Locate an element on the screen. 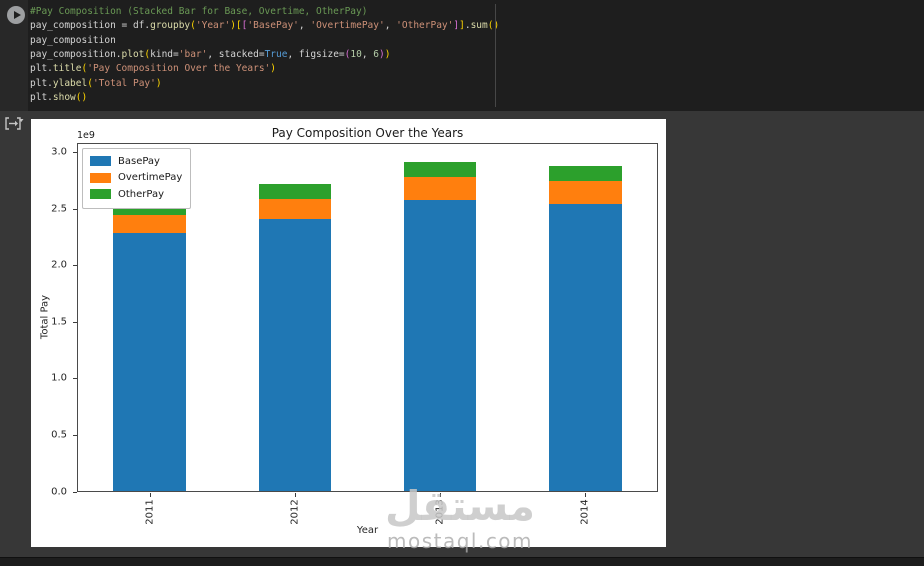 Image resolution: width=924 pixels, height=566 pixels. bar-segment-basepay-2012 is located at coordinates (295, 355).